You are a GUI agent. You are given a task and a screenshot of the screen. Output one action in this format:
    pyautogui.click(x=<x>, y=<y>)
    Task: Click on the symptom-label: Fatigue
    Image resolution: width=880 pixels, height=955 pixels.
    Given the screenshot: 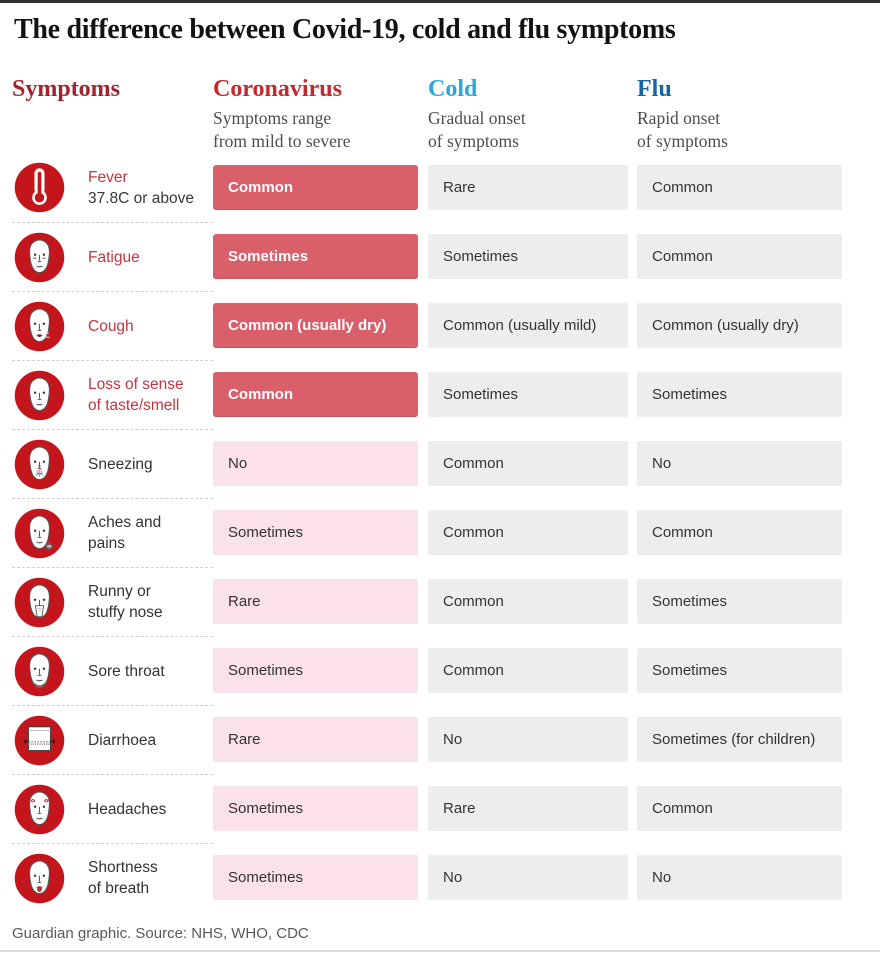 What is the action you would take?
    pyautogui.click(x=114, y=257)
    